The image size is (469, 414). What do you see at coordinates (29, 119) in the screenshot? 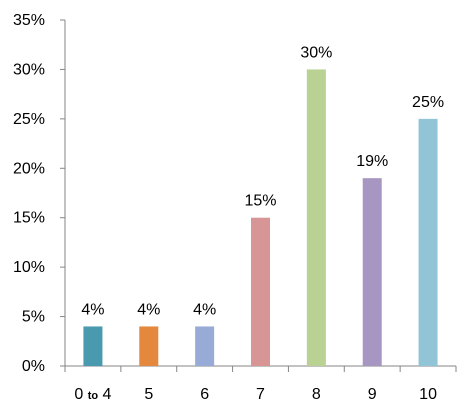
I see `y-tick-label: 25%` at bounding box center [29, 119].